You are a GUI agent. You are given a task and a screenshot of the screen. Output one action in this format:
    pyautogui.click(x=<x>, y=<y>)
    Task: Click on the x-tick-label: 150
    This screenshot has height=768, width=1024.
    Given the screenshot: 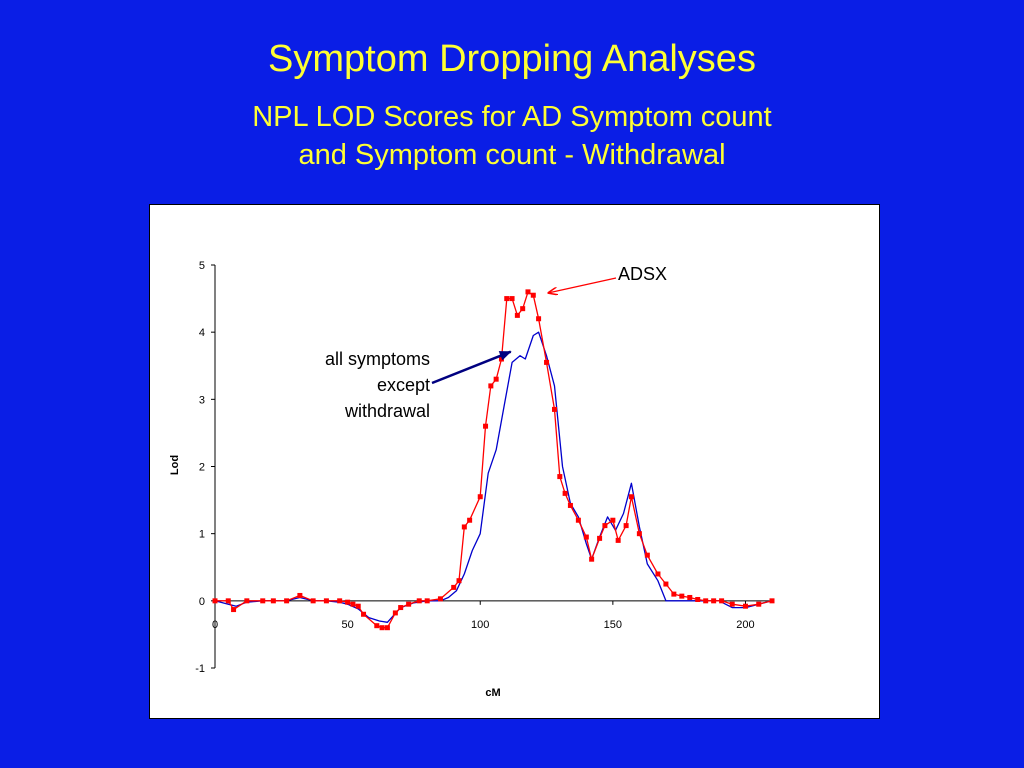 What is the action you would take?
    pyautogui.click(x=613, y=625)
    